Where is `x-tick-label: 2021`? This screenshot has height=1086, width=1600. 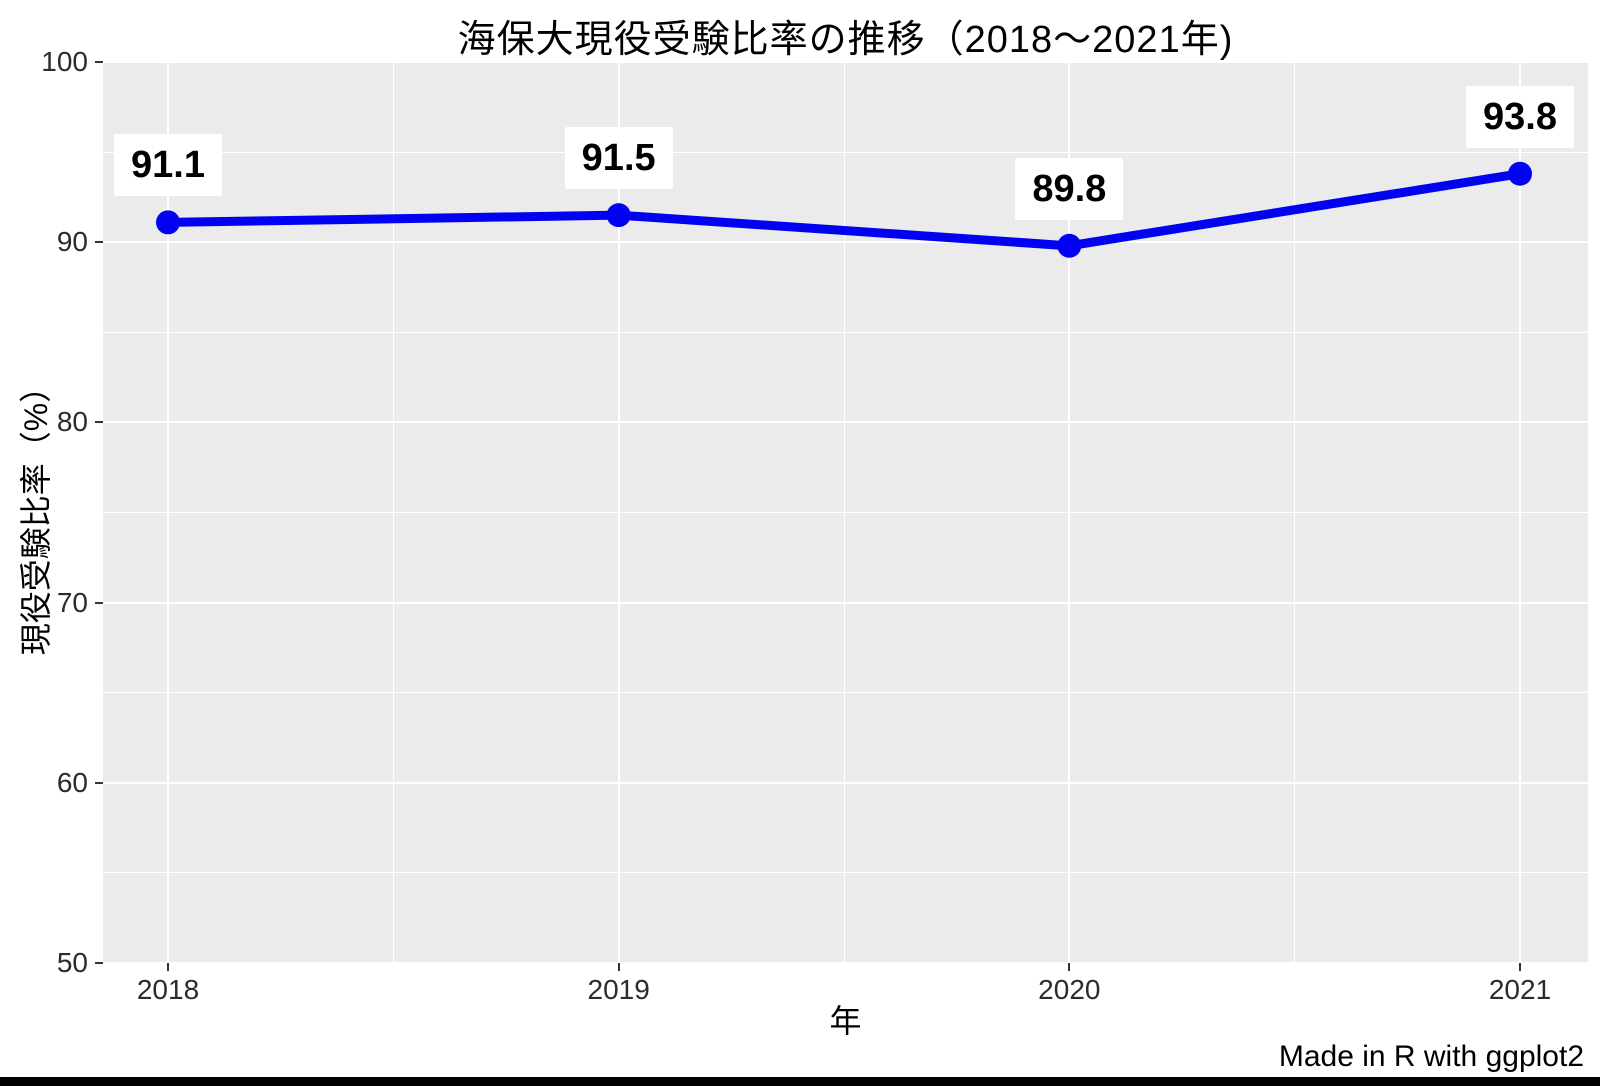
x-tick-label: 2021 is located at coordinates (1520, 989).